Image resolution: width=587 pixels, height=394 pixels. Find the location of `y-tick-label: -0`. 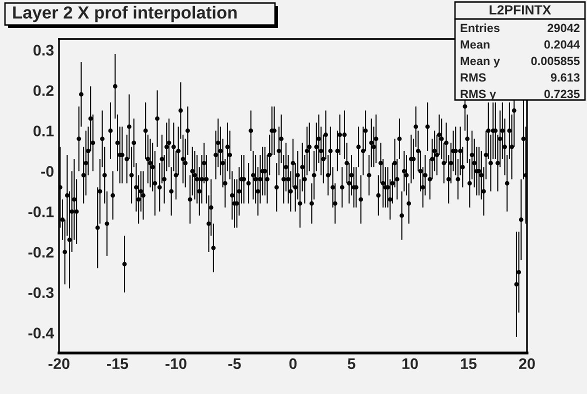

y-tick-label: -0 is located at coordinates (47, 171).